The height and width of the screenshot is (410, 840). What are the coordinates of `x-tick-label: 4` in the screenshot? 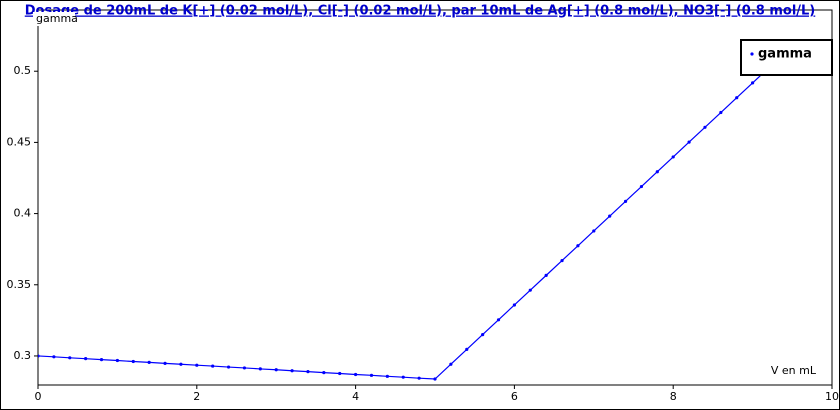 It's located at (355, 396).